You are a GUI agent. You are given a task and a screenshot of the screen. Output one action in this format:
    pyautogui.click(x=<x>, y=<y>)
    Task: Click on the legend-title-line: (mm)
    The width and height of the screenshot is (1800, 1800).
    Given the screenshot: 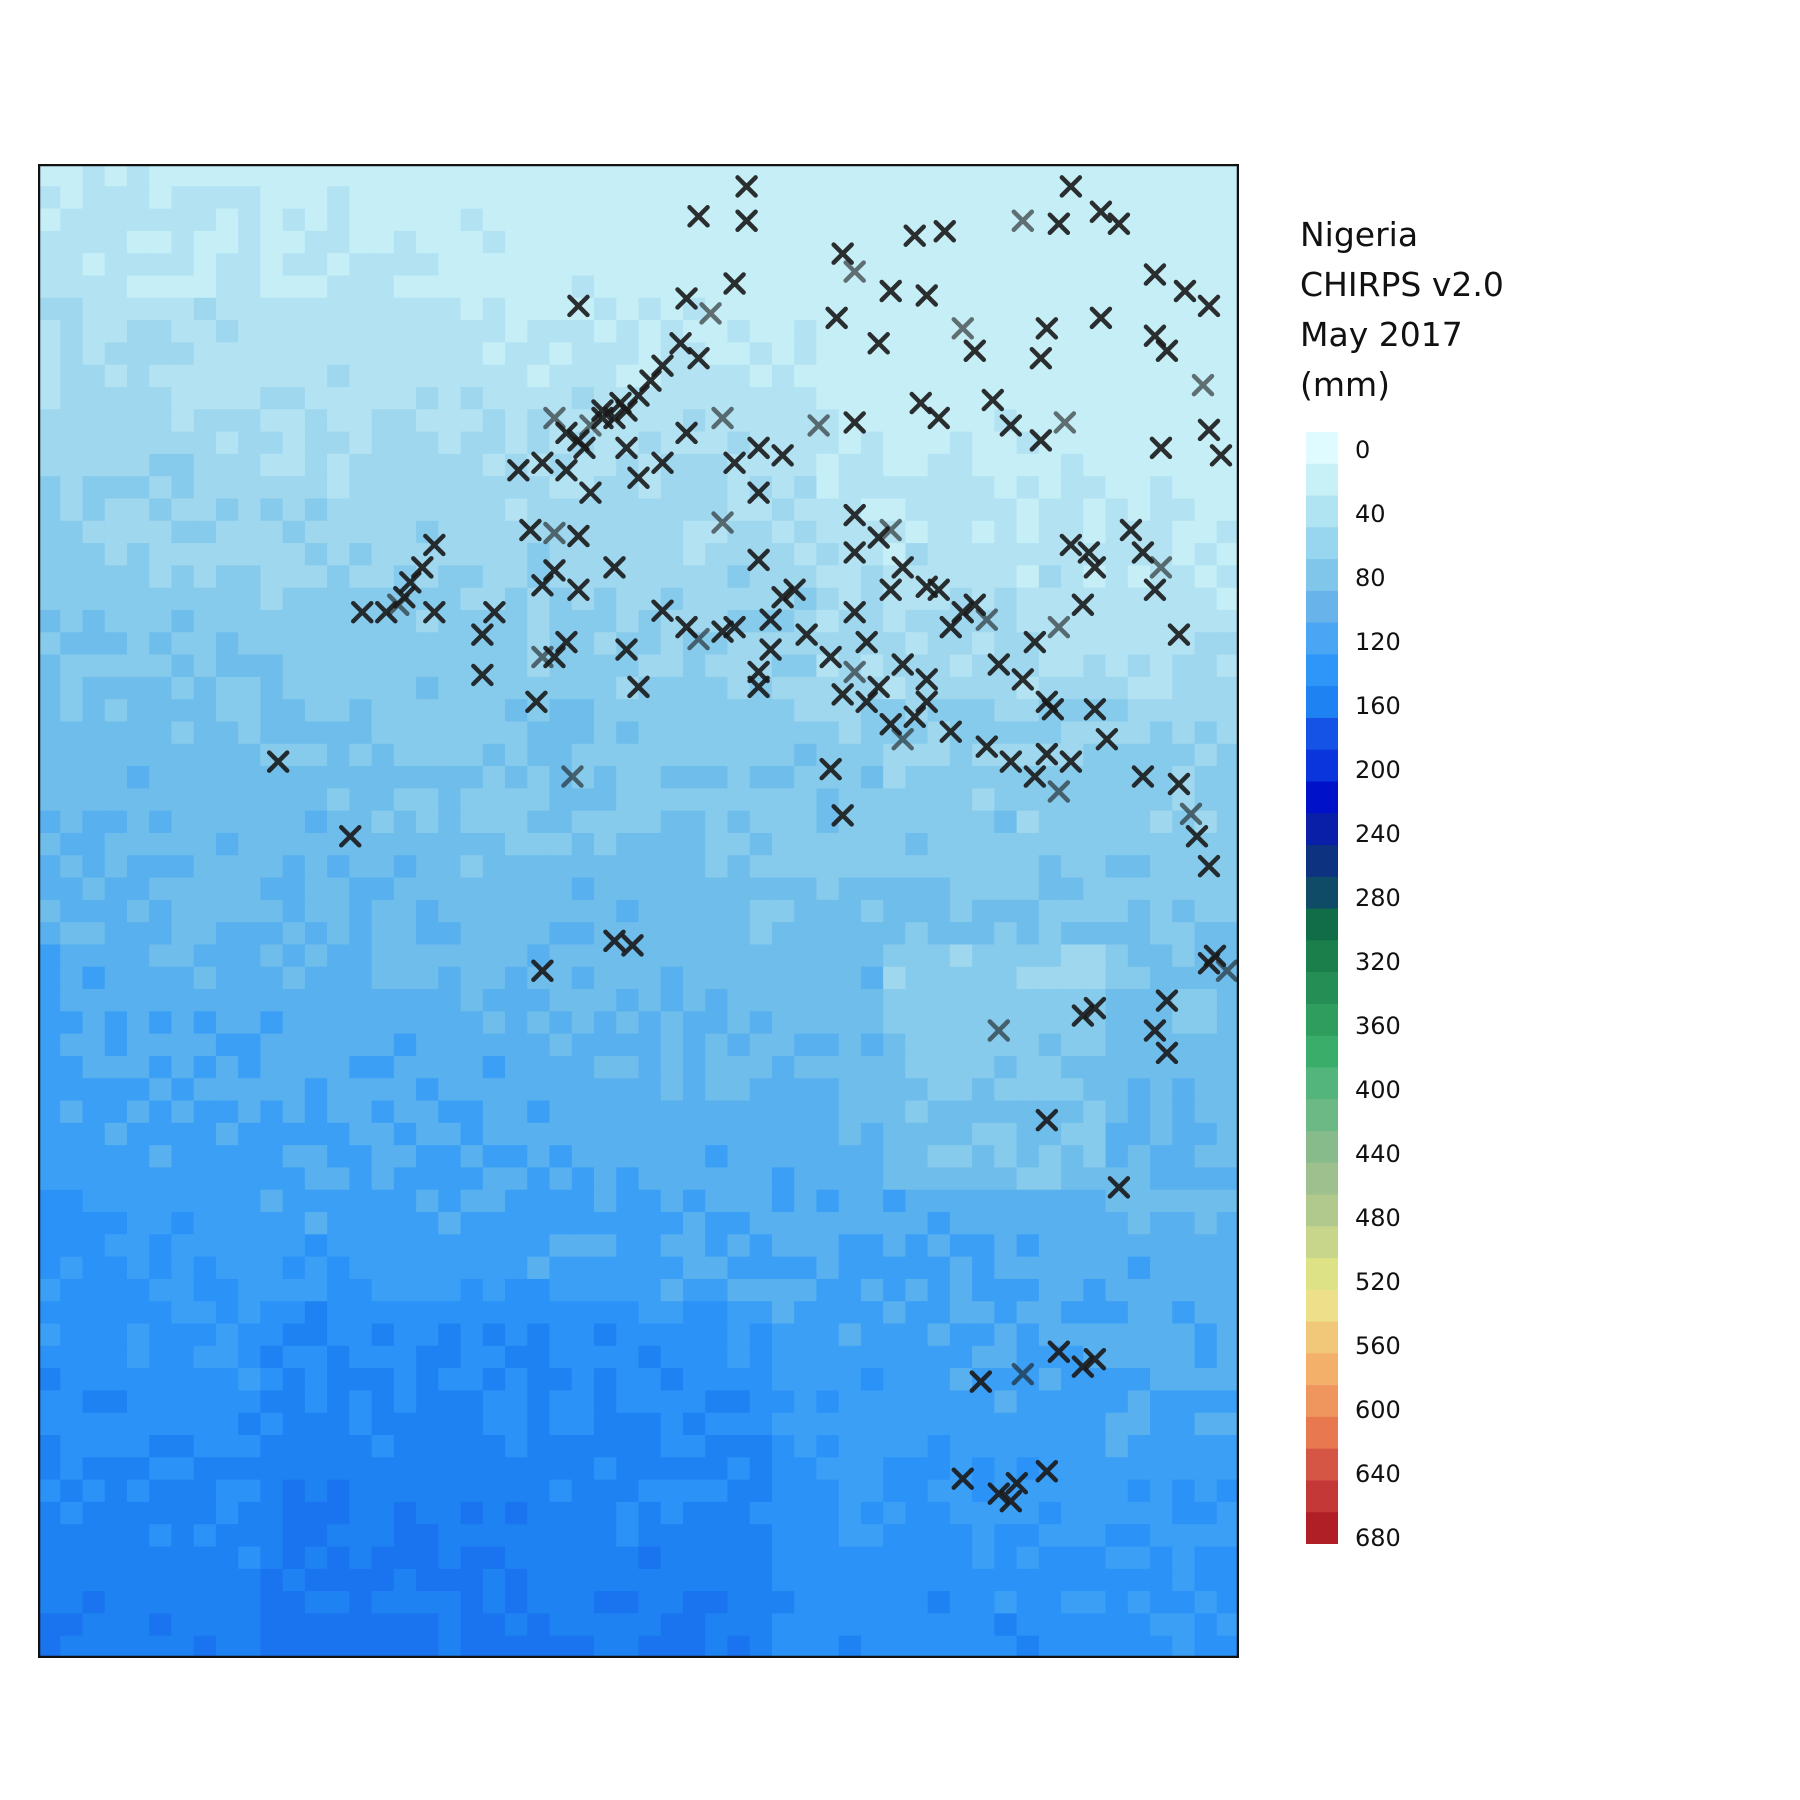 What is the action you would take?
    pyautogui.click(x=1345, y=384)
    